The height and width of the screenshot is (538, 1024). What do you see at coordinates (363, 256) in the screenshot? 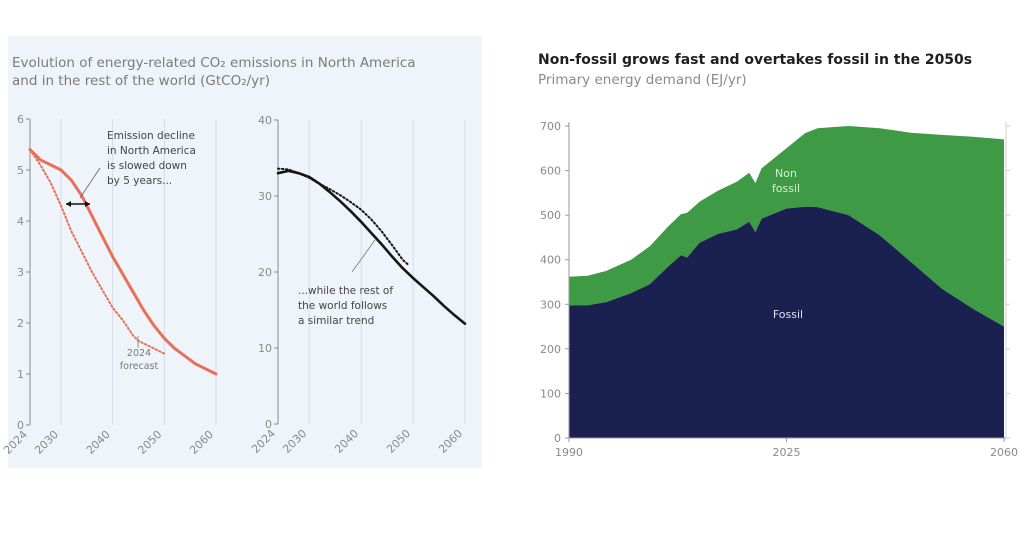
I see `rw-annotation-leader` at bounding box center [363, 256].